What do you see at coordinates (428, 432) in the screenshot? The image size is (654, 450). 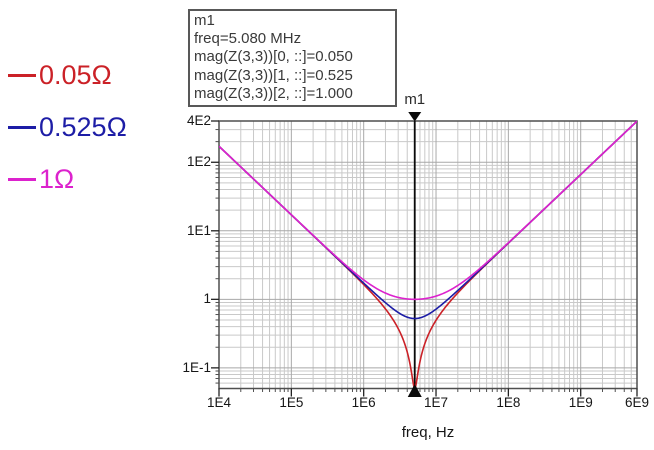 I see `x-axis-title: freq, Hz` at bounding box center [428, 432].